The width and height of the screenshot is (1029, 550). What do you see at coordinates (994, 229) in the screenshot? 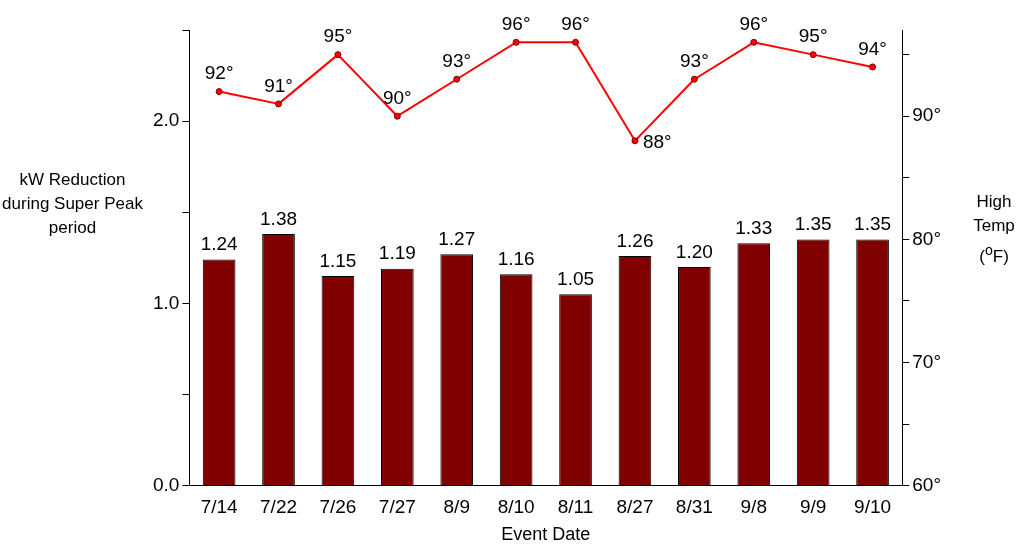
I see `y2-axis-title: High Temp ($^{o}$F)` at bounding box center [994, 229].